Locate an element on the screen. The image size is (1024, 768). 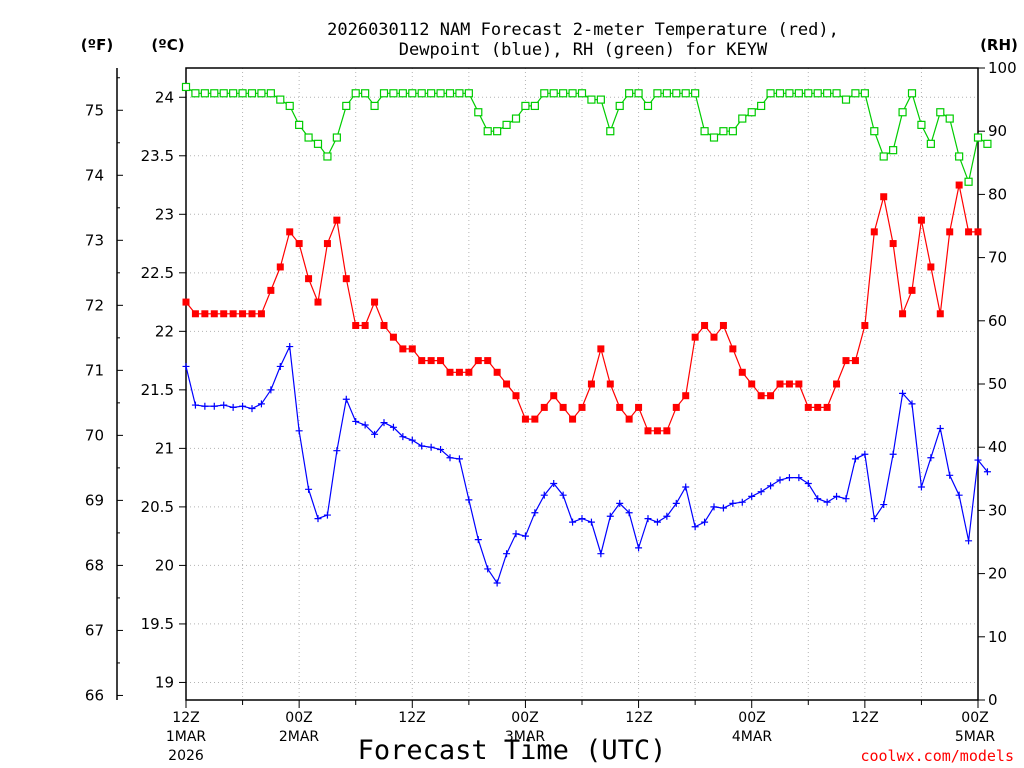
celsius-tick-label: 24 is located at coordinates (164, 97).